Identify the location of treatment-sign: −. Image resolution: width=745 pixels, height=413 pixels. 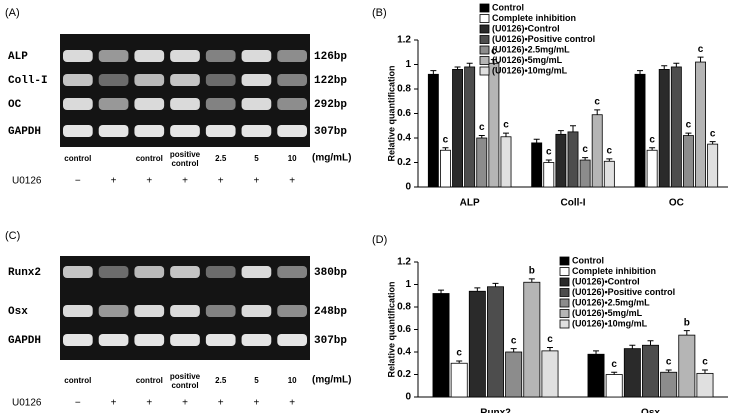
(78, 181).